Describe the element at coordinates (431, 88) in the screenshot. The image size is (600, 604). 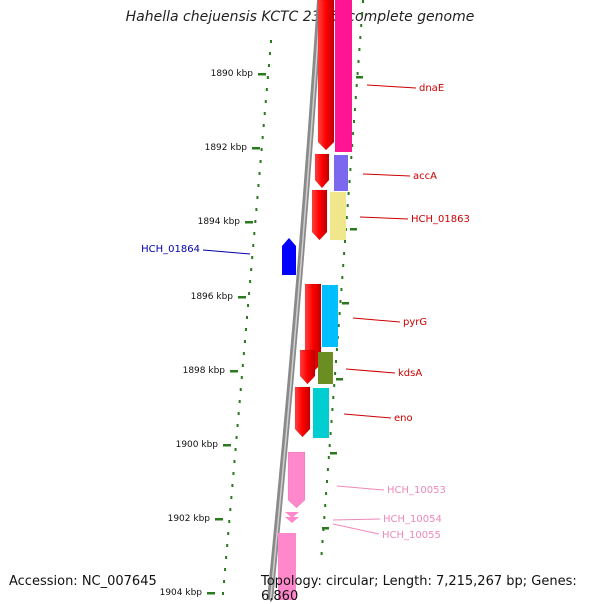
I see `gene-label-dnaE: dnaE` at that location.